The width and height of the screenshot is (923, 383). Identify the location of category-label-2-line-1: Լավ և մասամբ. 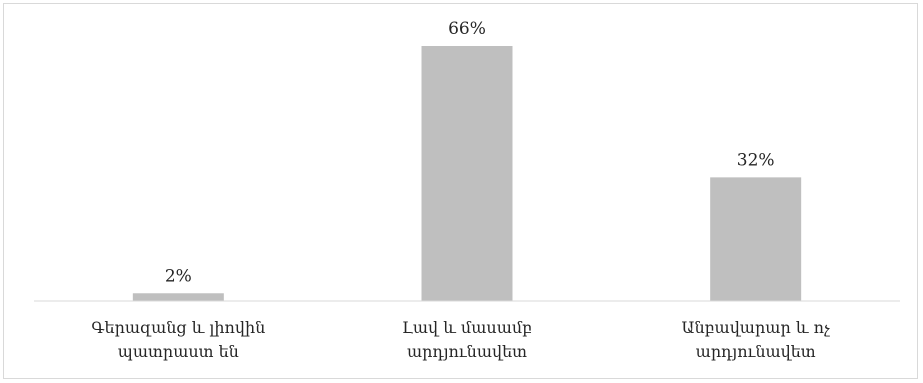
(467, 327).